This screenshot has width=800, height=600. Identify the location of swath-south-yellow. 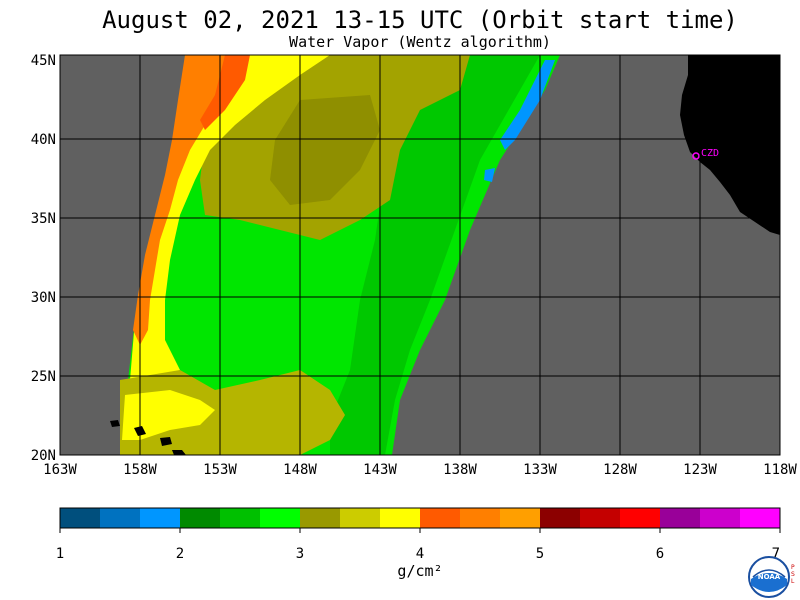
(168, 415).